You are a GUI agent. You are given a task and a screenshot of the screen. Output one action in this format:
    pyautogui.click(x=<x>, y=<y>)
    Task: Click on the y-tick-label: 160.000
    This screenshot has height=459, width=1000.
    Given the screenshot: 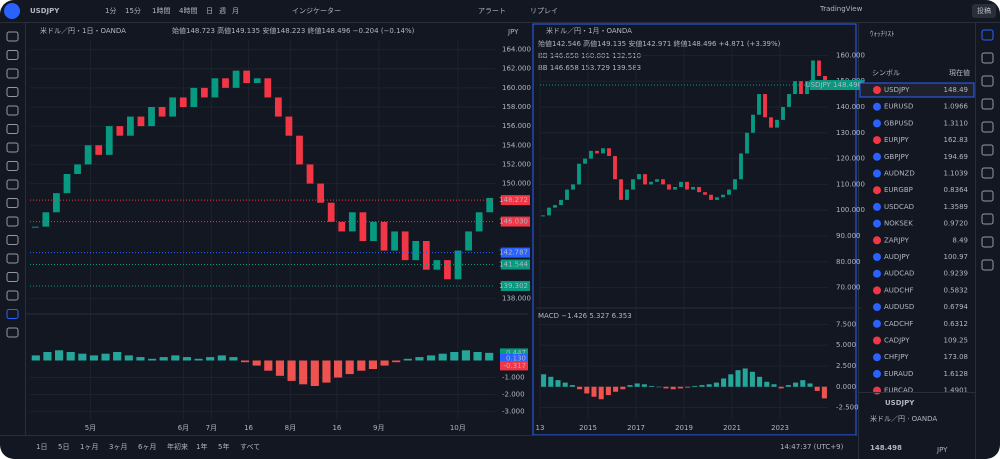 What is the action you would take?
    pyautogui.click(x=516, y=88)
    